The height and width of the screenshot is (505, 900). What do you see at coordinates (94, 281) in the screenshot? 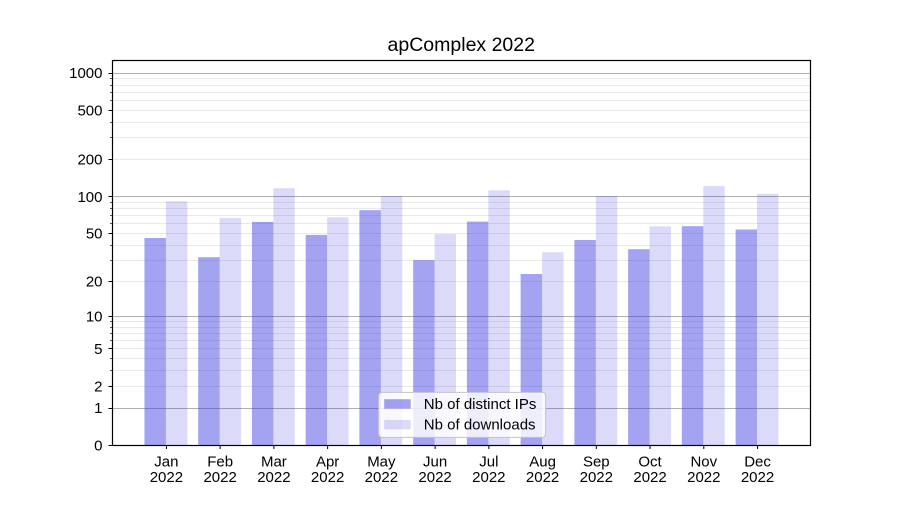
I see `svg-text: 20` at bounding box center [94, 281].